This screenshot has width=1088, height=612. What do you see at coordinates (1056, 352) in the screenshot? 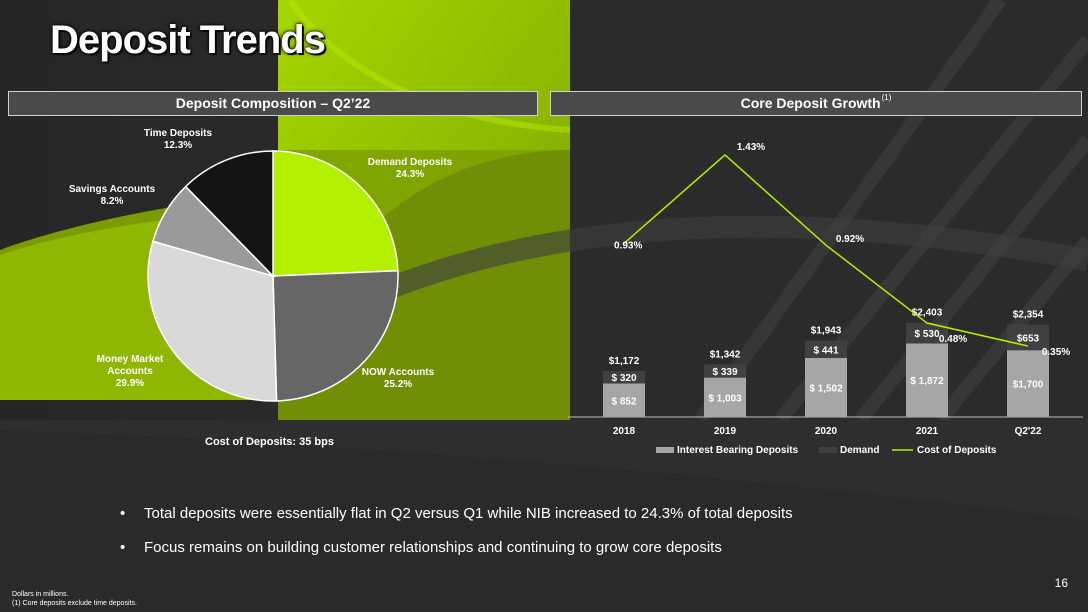
I see `line-value-label: 0.35%` at bounding box center [1056, 352].